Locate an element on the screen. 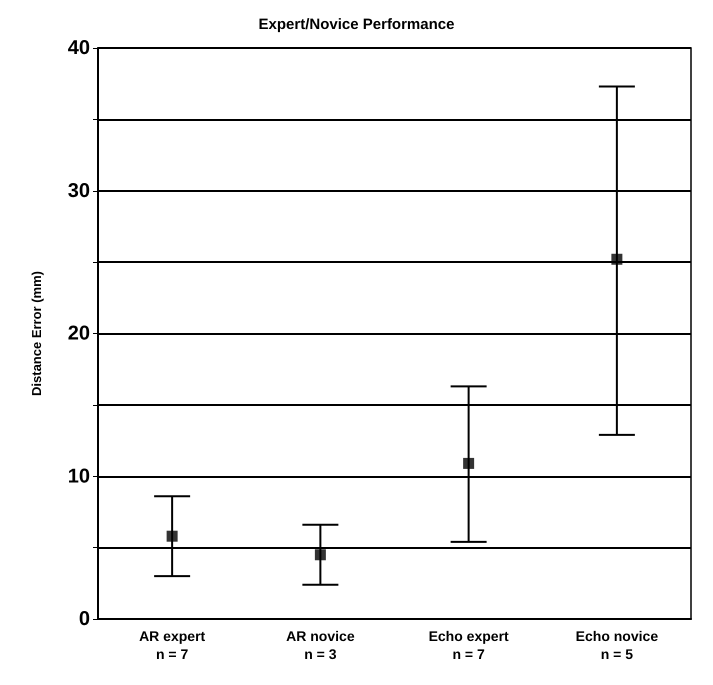 The height and width of the screenshot is (685, 713). x-tick-label: AR novice n = 3 is located at coordinates (320, 645).